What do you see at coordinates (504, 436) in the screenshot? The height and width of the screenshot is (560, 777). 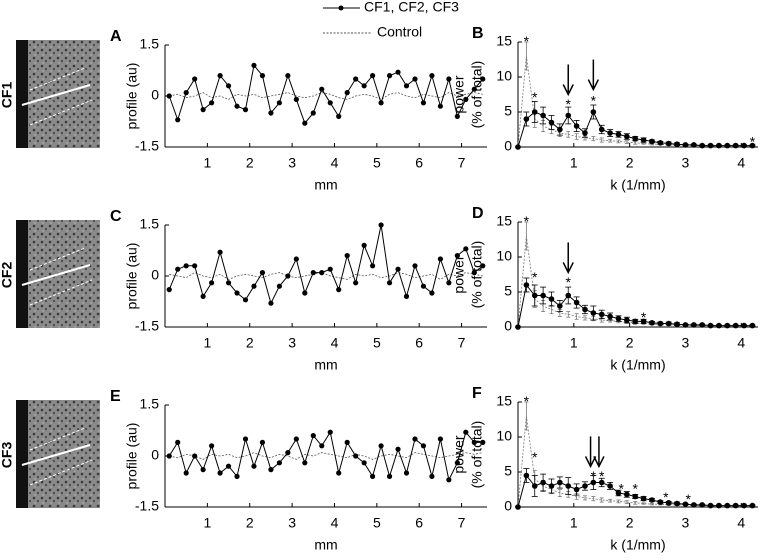 I see `y-tick-label: 10` at bounding box center [504, 436].